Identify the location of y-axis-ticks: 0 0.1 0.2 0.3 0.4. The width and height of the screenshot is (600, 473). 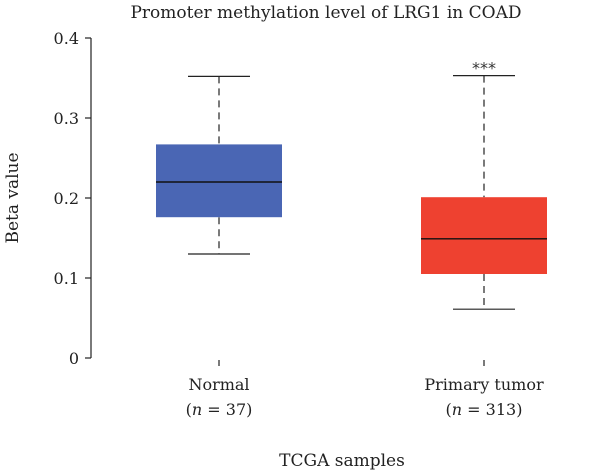
(72, 198).